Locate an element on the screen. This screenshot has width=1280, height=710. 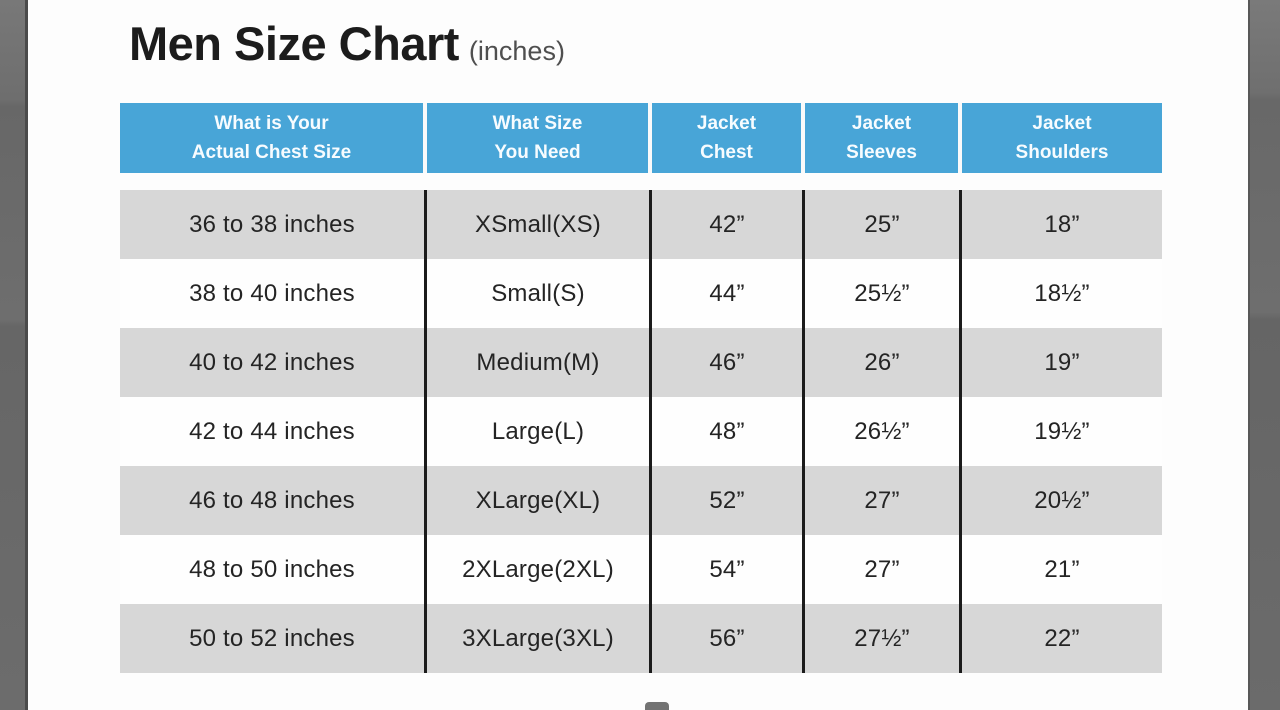
table-cell: 27½” is located at coordinates (883, 638).